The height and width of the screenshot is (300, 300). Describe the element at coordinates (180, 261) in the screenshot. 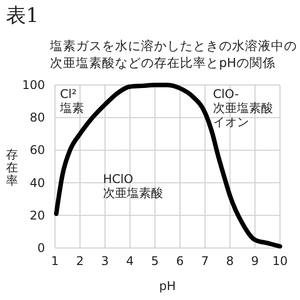

I see `x-tick-label: 6` at that location.